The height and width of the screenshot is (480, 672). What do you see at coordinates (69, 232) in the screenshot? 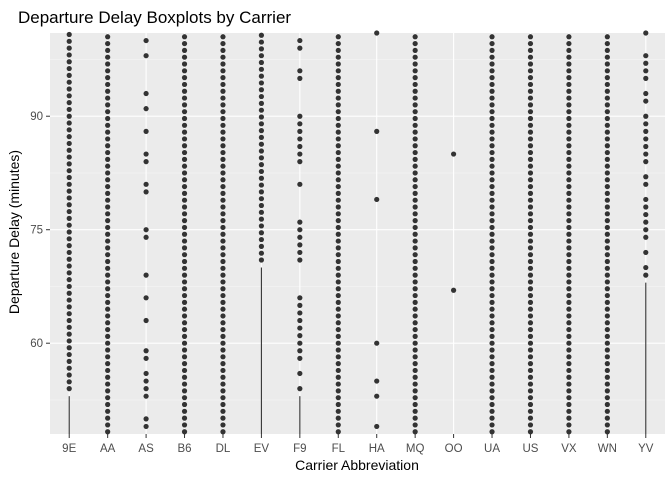
I see `boxplot-9e` at bounding box center [69, 232].